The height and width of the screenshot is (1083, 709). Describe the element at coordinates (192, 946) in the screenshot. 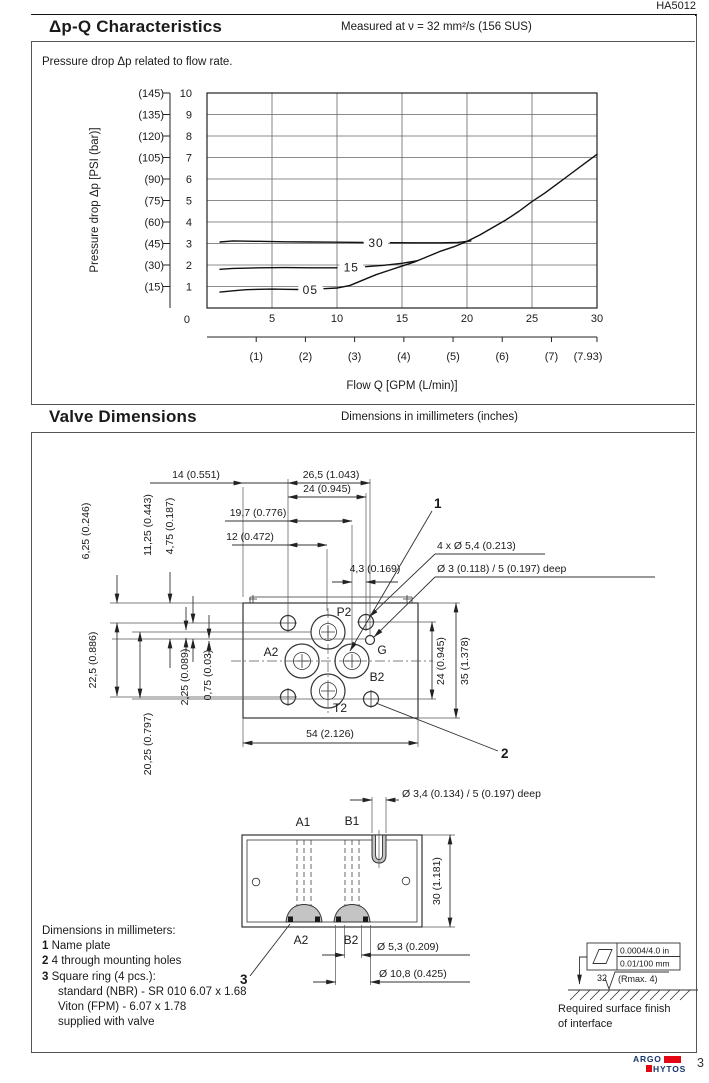

I see `note-item-1: 1 Name plate` at that location.